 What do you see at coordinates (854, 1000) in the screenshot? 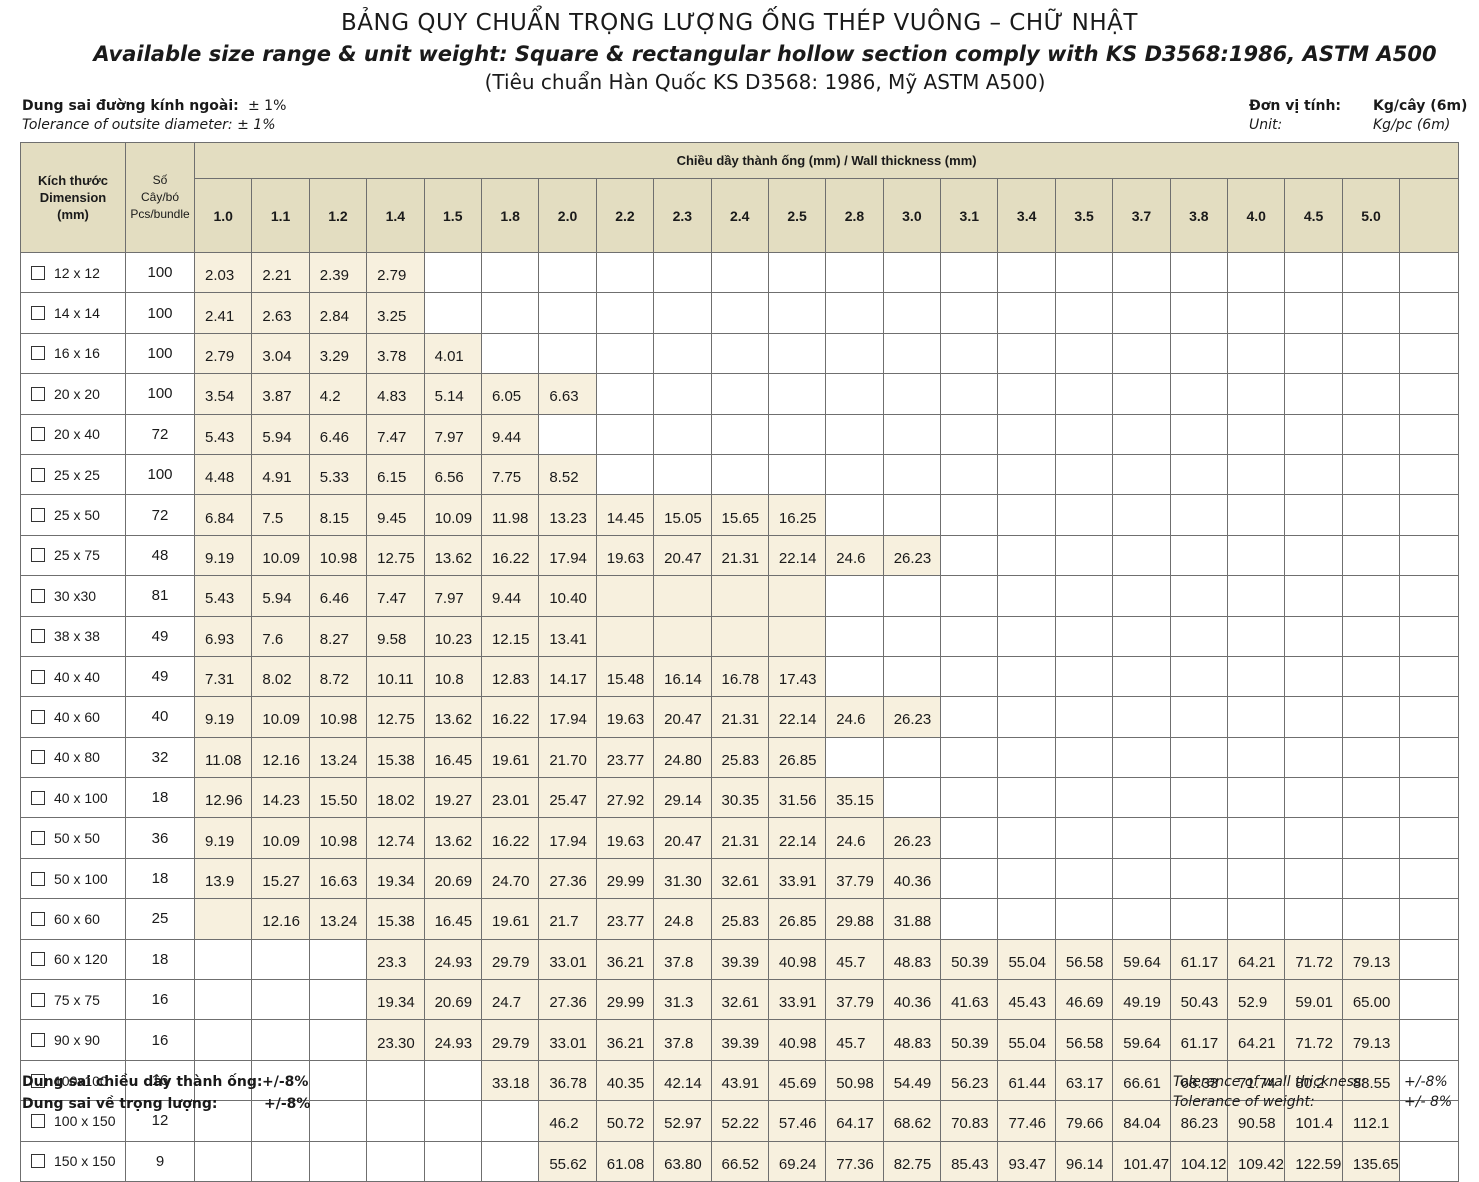
I see `weight: 37.79` at bounding box center [854, 1000].